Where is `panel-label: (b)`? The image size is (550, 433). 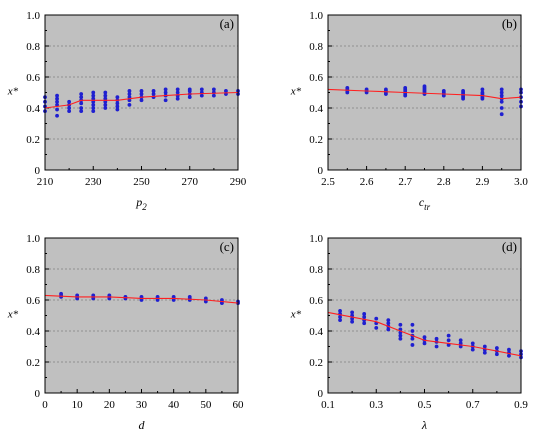
panel-label: (b) is located at coordinates (509, 23).